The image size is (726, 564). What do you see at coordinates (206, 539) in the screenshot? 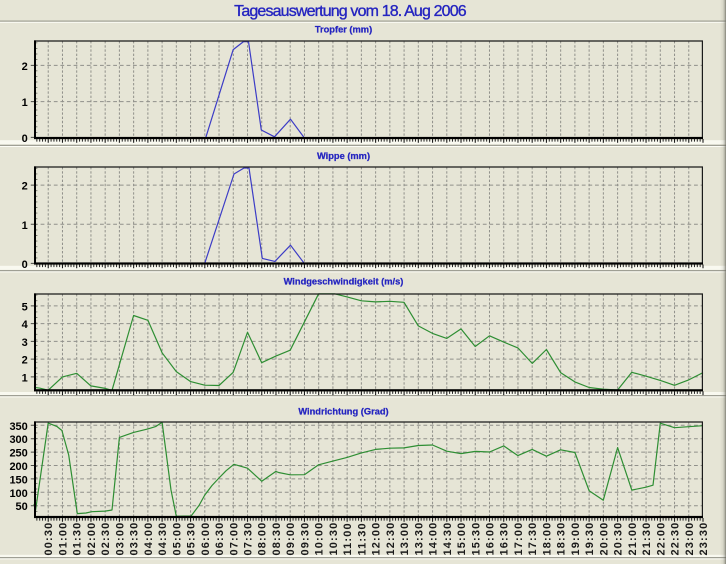
I see `svg-text: 06:00` at bounding box center [206, 539].